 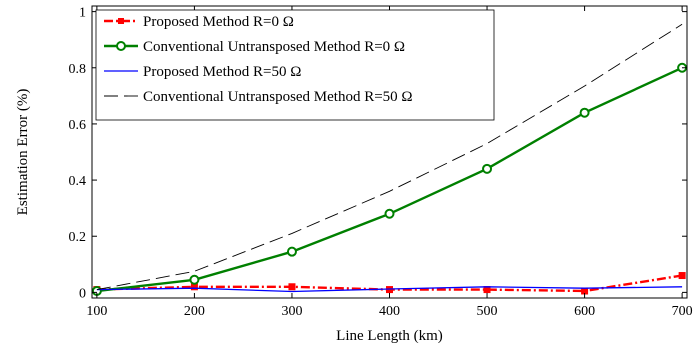 I want to click on x-tick-label: 500, so click(x=487, y=311).